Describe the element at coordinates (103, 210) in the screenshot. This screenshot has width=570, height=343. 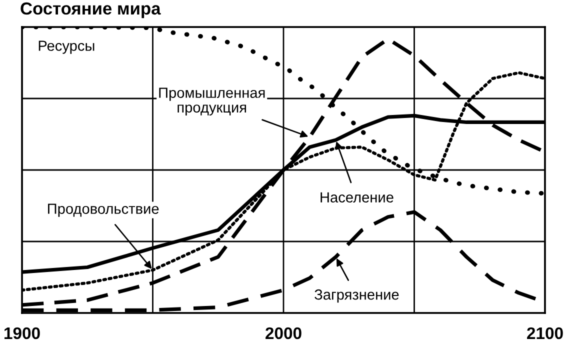
I see `annotation: Продовольствие` at that location.